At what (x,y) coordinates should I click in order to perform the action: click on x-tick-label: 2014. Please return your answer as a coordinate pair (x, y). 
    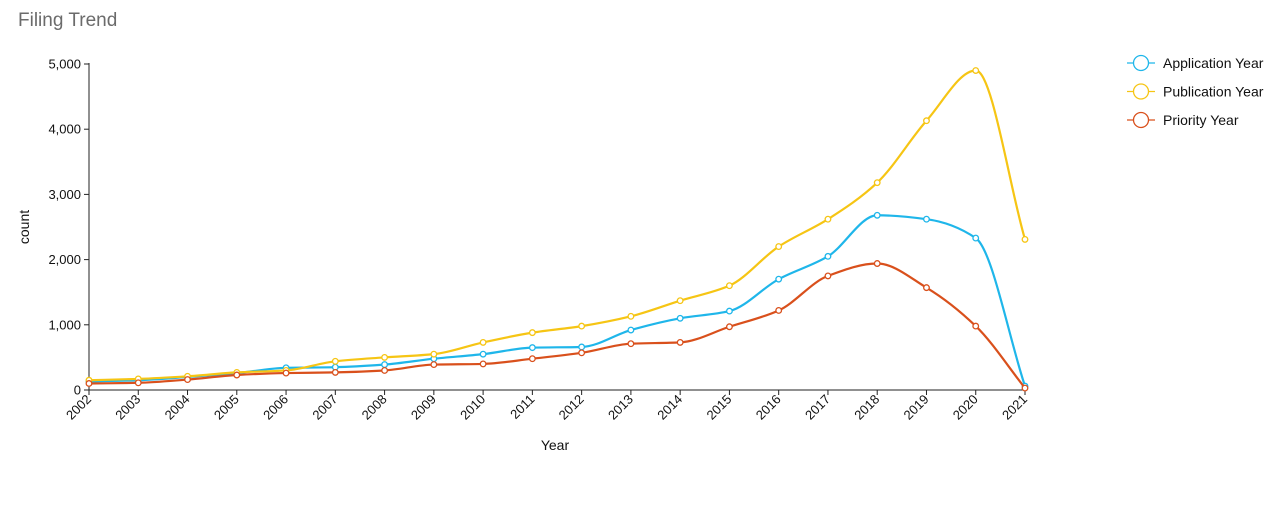
    Looking at the image, I should click on (669, 407).